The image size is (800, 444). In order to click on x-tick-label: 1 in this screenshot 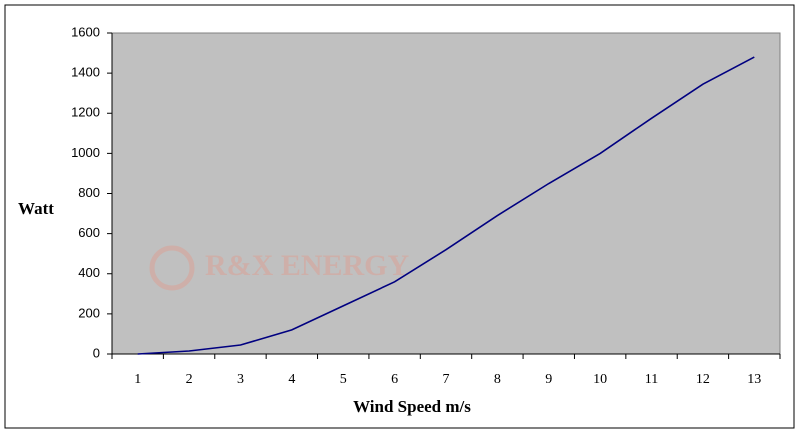, I will do `click(137, 379)`.